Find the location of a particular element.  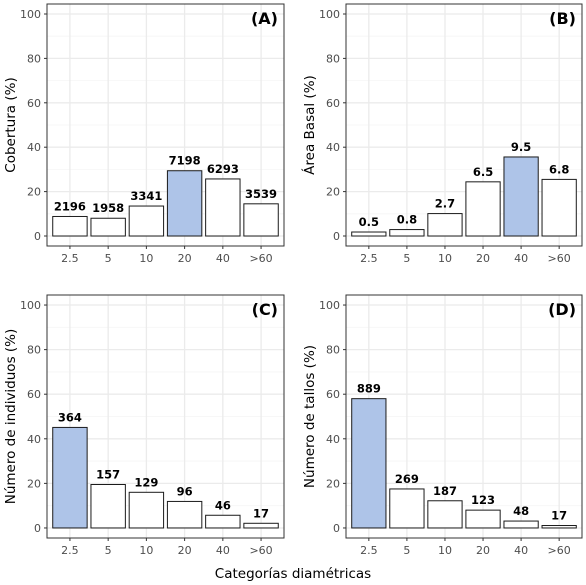

bar-value-label: 48 is located at coordinates (521, 511).